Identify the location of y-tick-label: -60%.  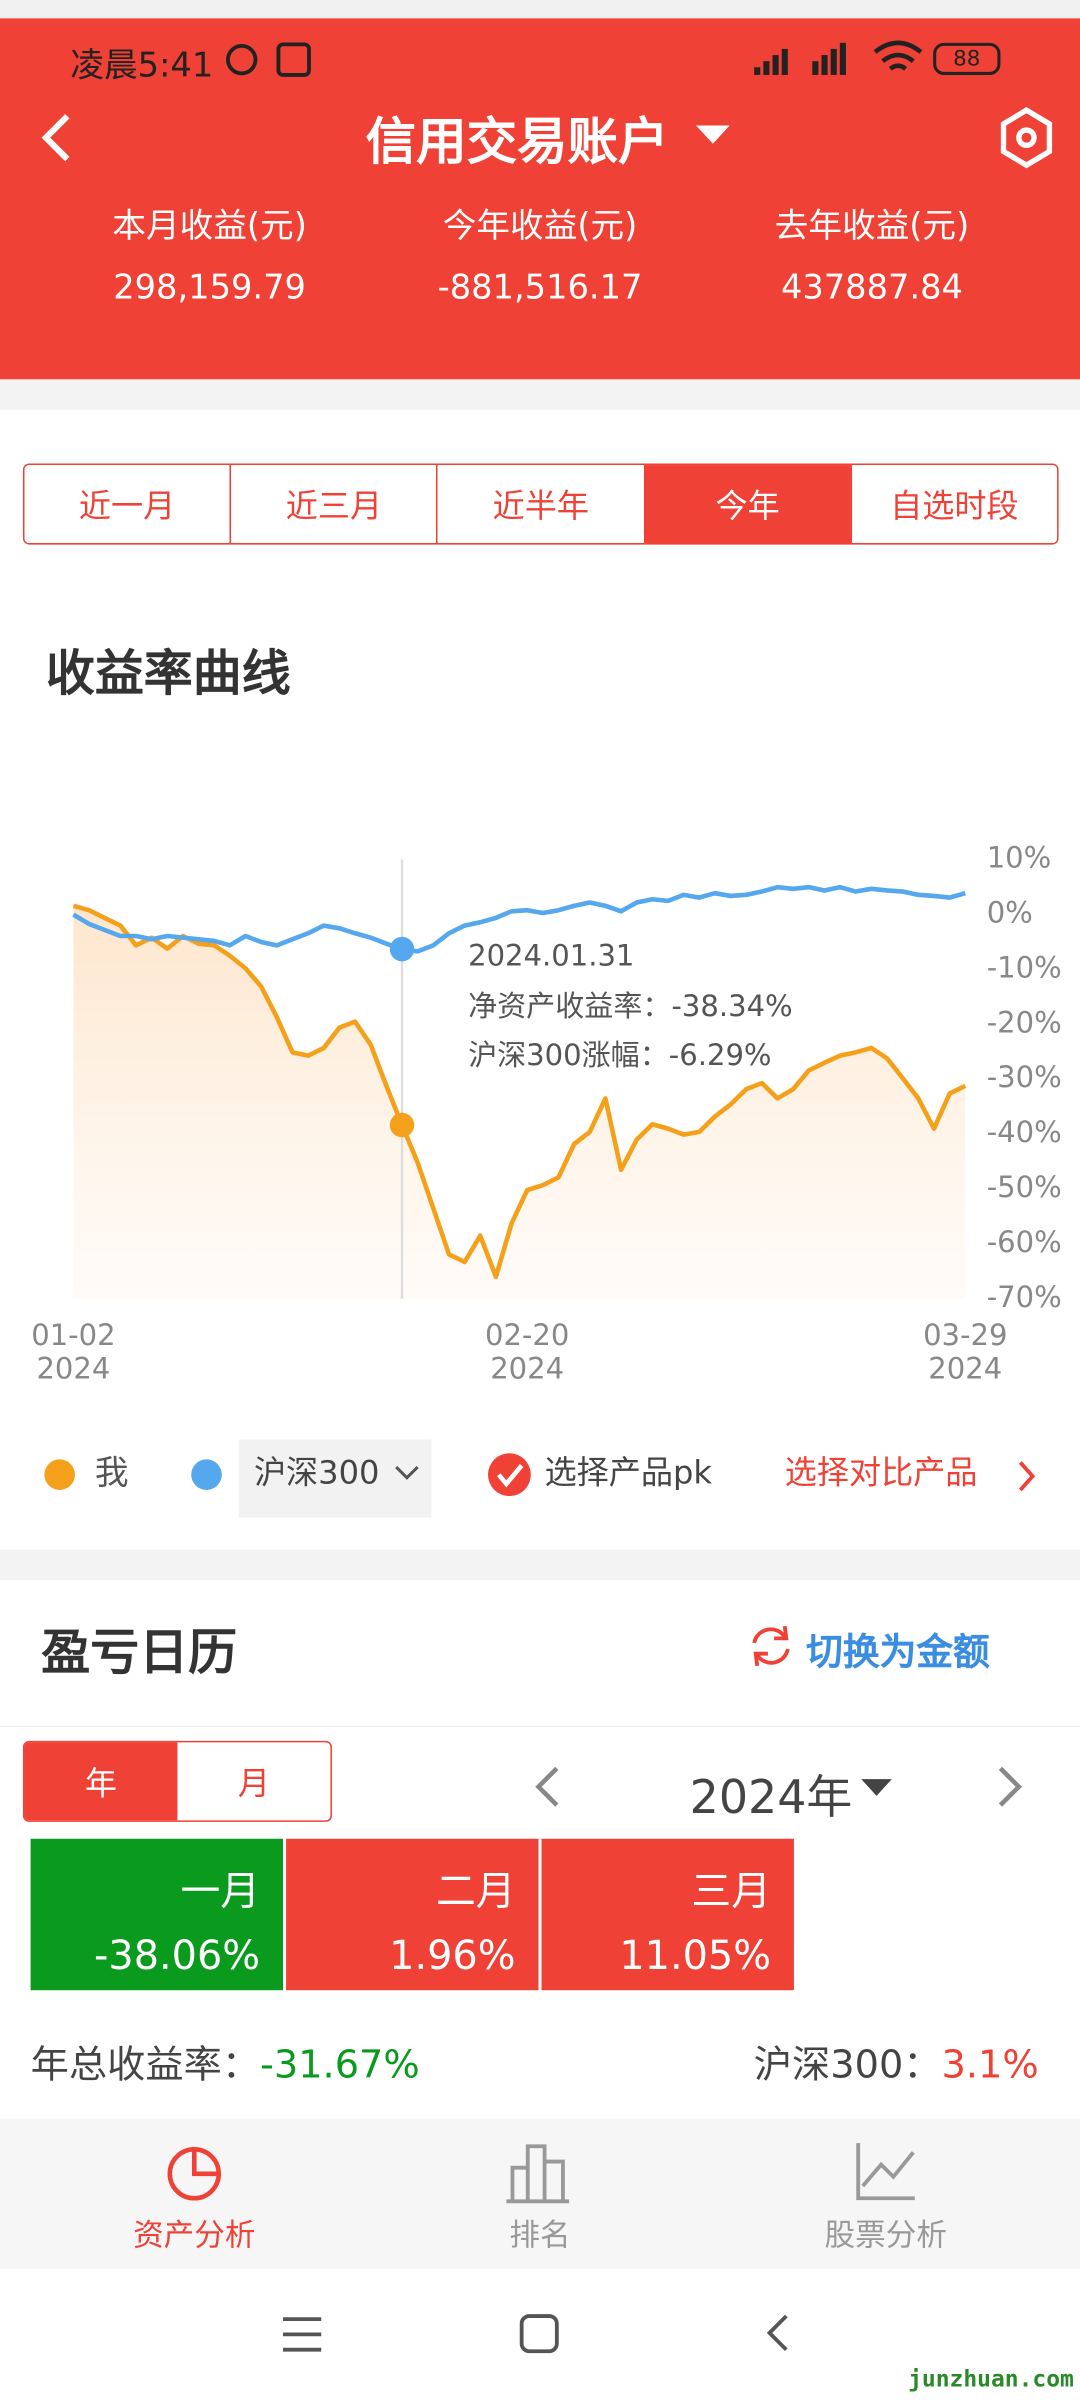
(1024, 1242).